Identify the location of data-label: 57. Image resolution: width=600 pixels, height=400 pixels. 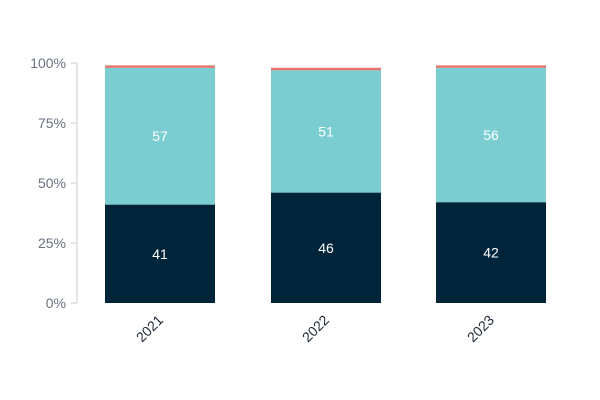
(160, 136).